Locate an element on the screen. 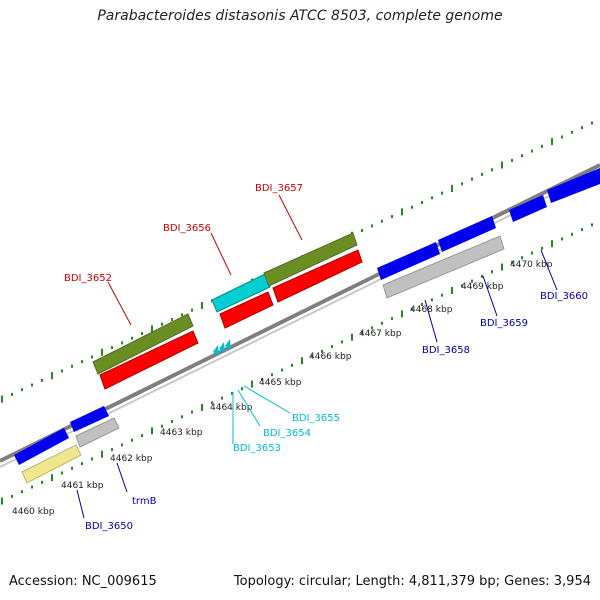 The image size is (600, 600). label-bdi-3656: BDI_3656 is located at coordinates (187, 228).